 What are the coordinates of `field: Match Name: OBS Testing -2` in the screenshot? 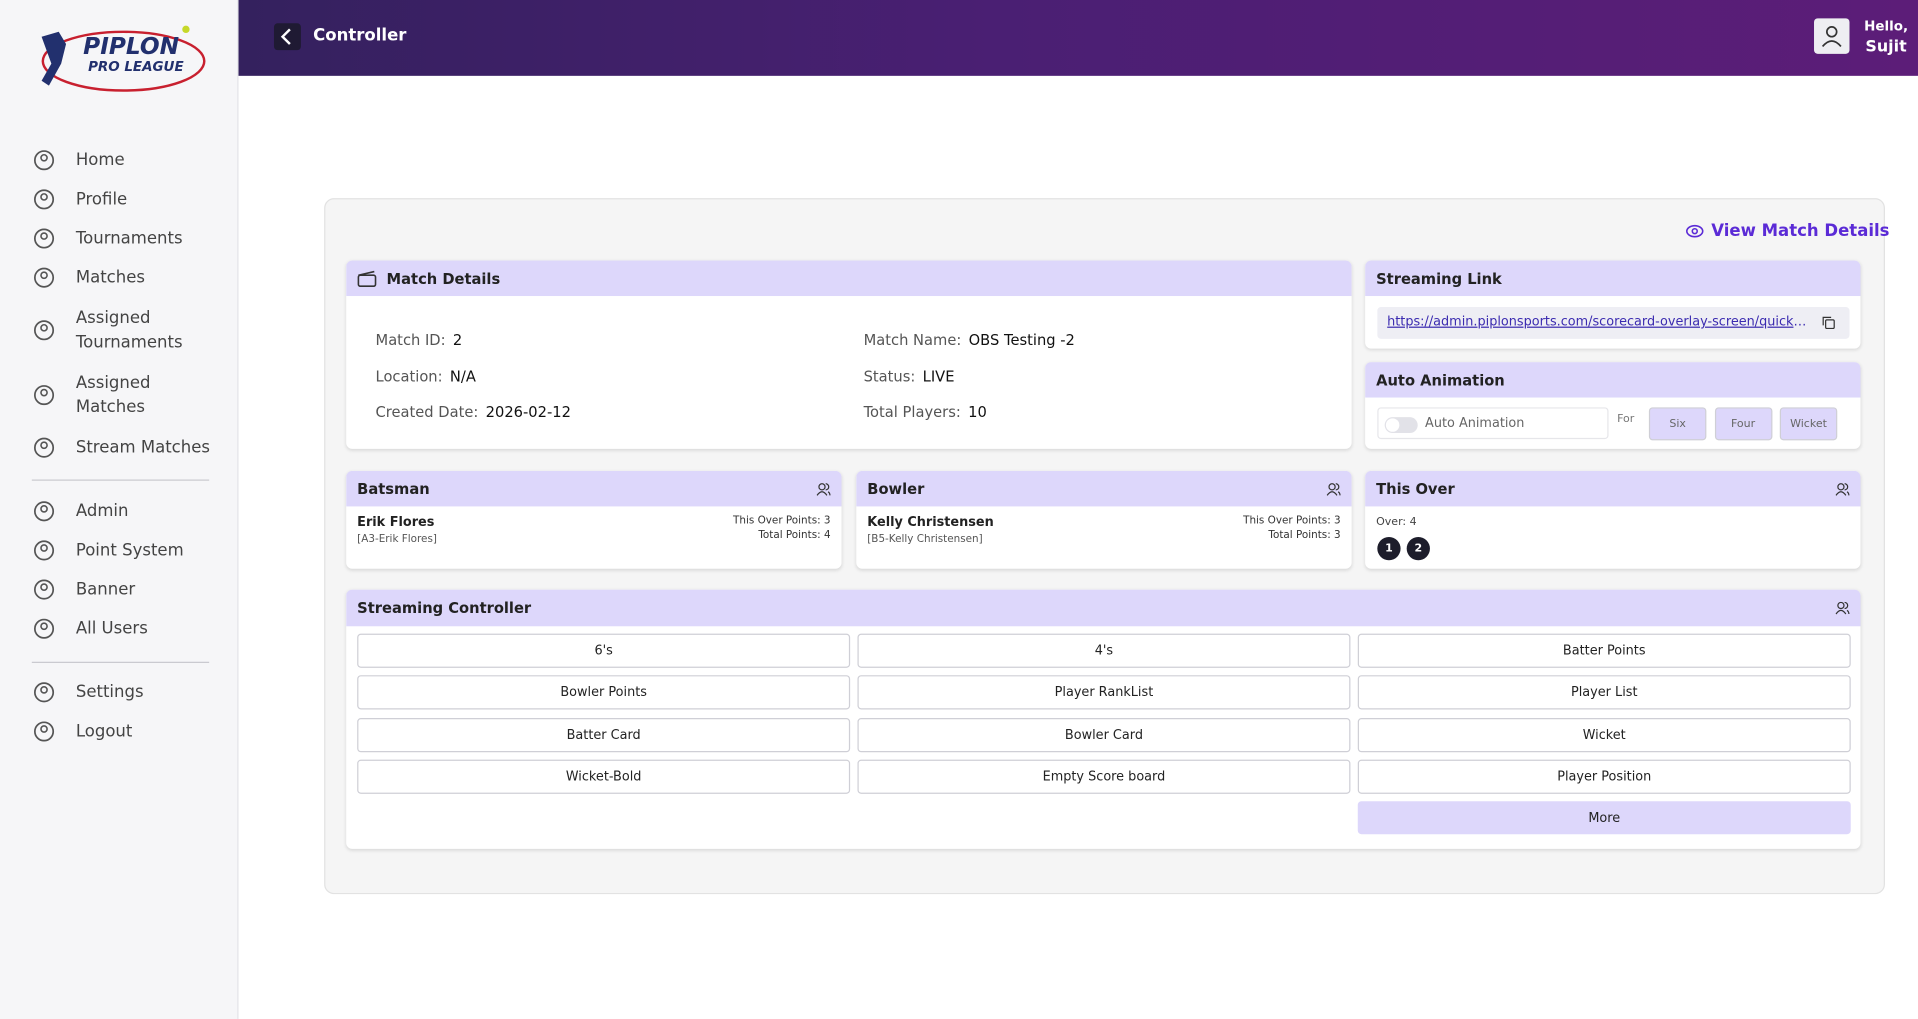 It's located at (969, 338).